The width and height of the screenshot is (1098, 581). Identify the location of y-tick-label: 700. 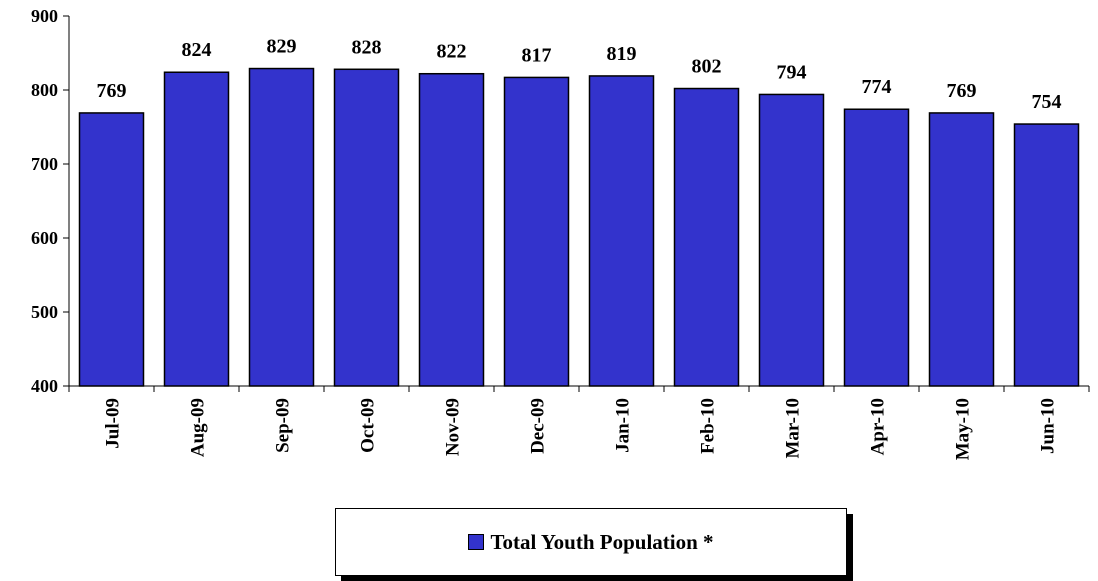
(44, 164).